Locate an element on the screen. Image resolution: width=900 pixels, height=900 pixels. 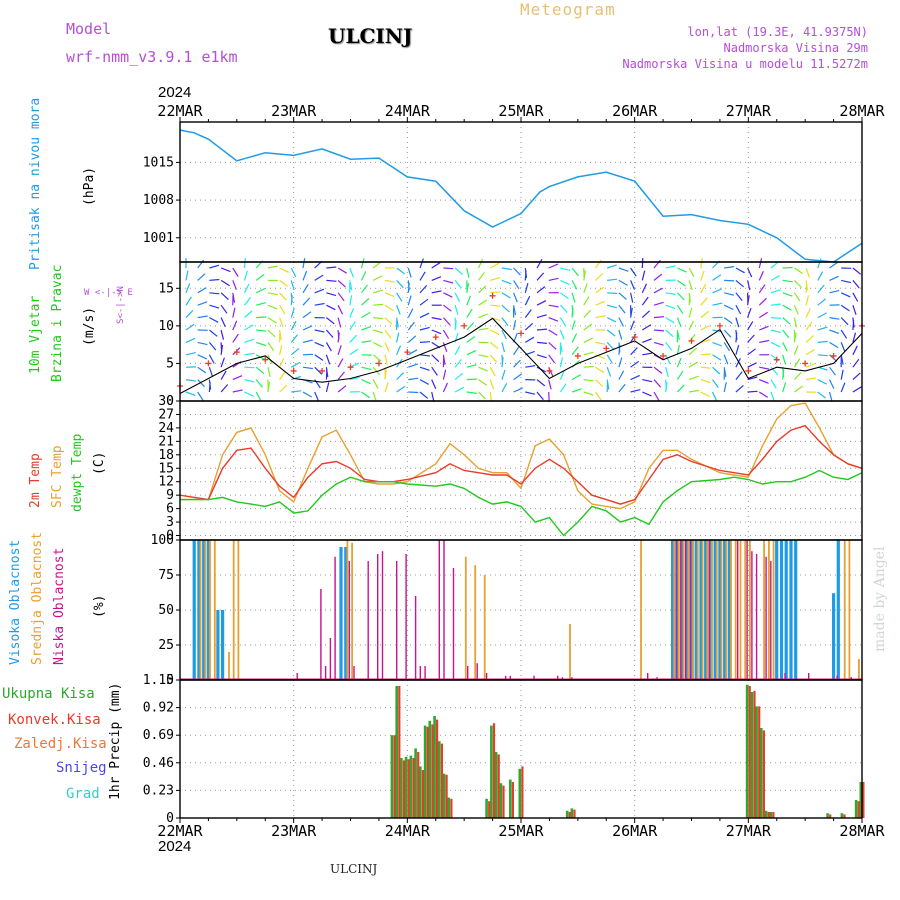
wind-speed-line is located at coordinates (521, 355).